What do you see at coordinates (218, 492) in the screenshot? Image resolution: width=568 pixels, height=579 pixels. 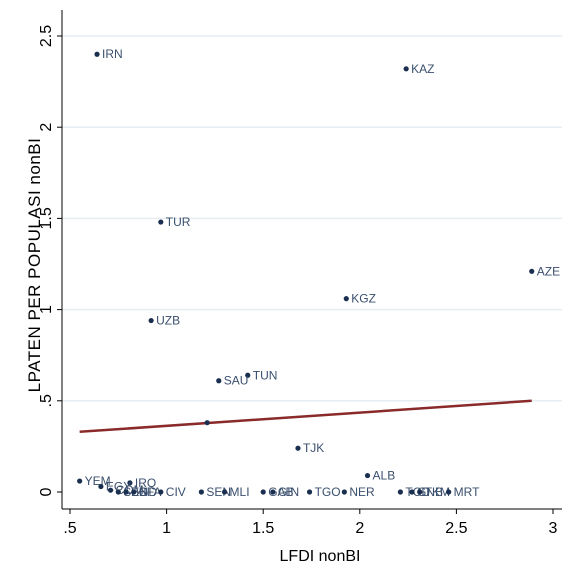 I see `point-label: SEN` at bounding box center [218, 492].